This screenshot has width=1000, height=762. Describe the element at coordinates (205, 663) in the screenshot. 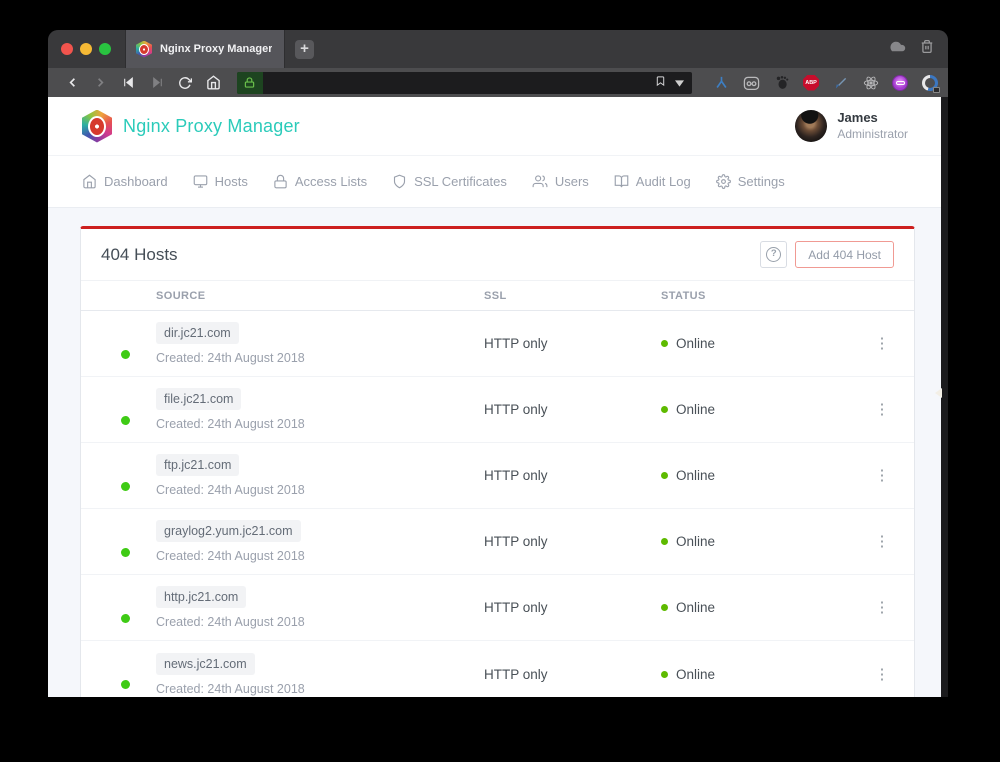

I see `domain-badge: news.jc21.com` at that location.